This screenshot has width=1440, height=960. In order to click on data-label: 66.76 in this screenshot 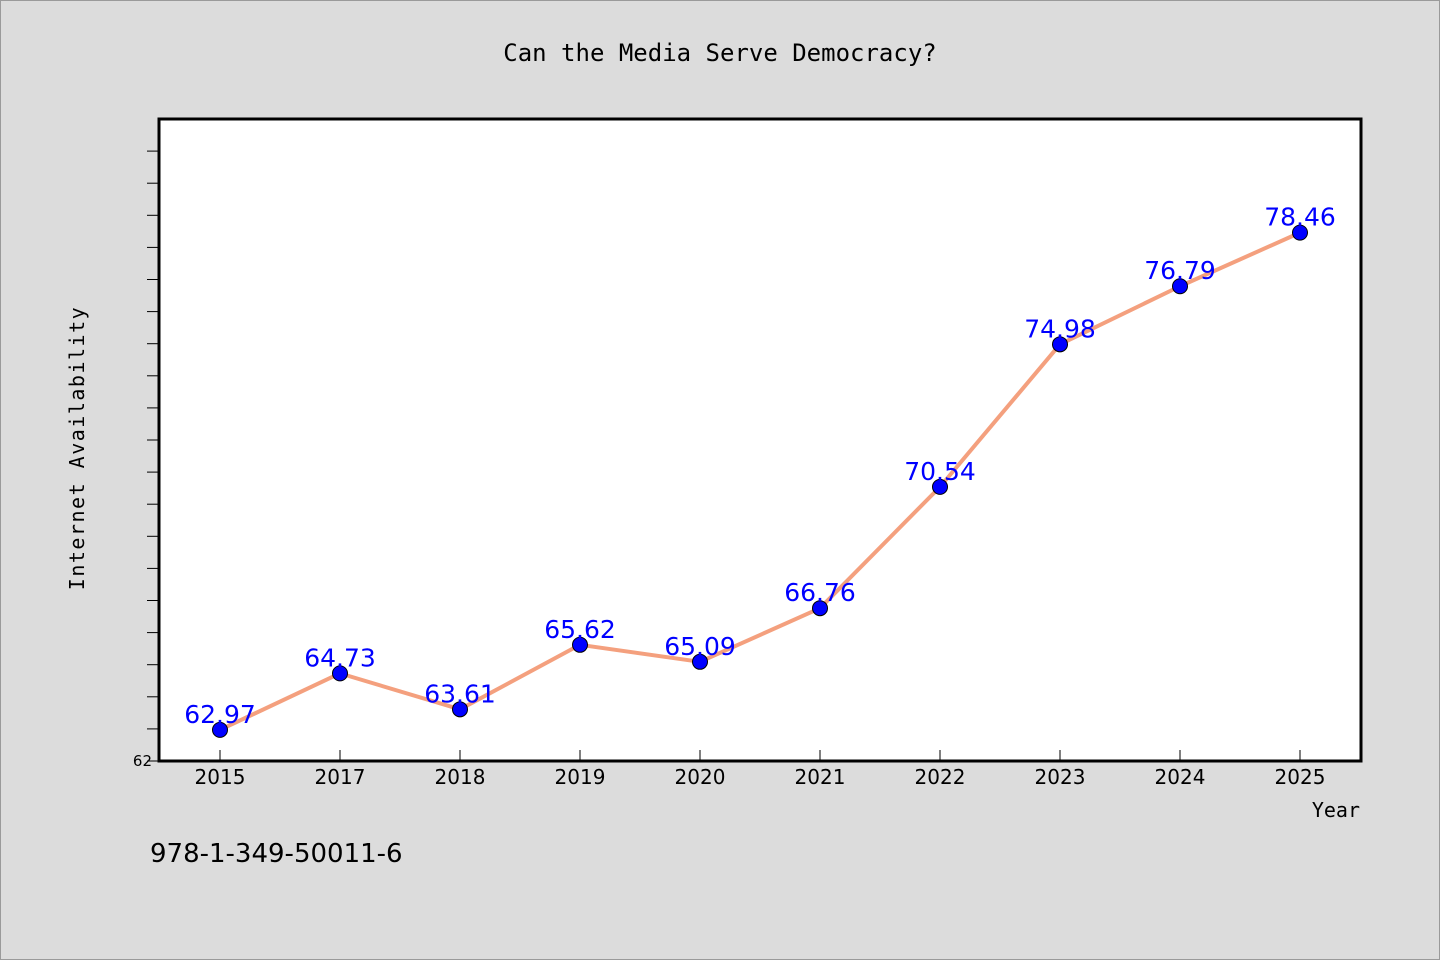, I will do `click(820, 592)`.